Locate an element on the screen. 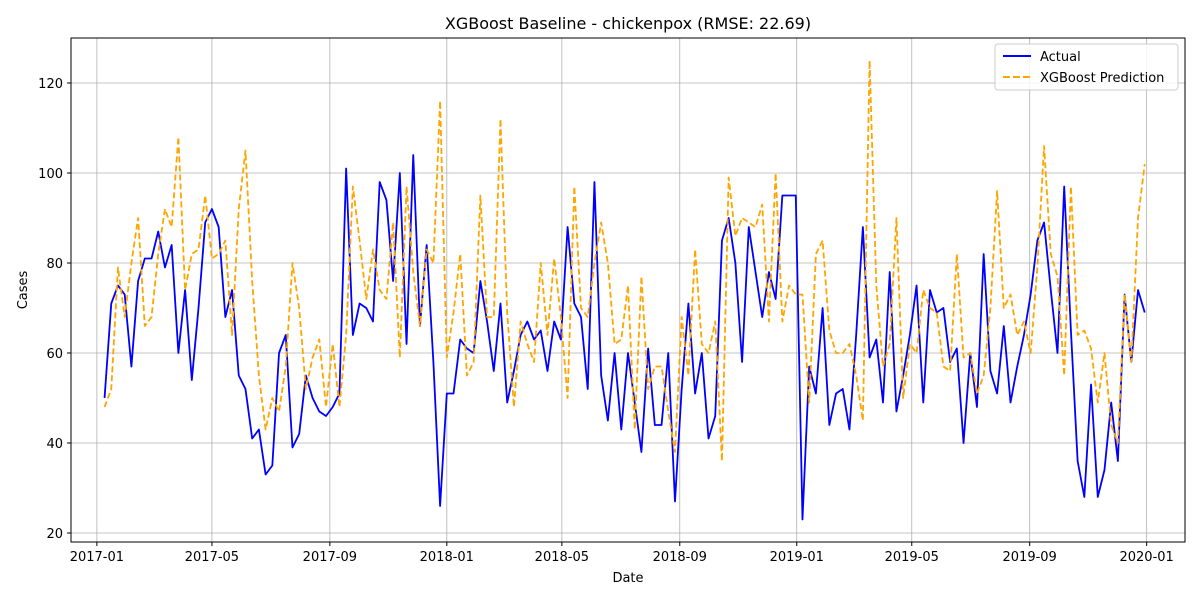 The height and width of the screenshot is (600, 1200). y-tick-label: 120 is located at coordinates (50, 84).